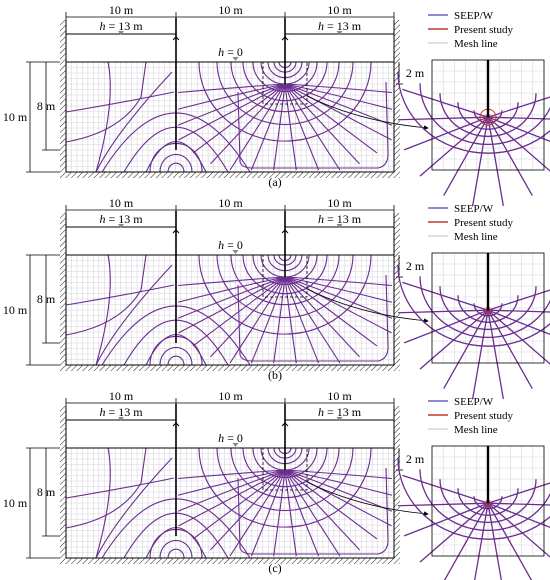 The image size is (550, 580). Describe the element at coordinates (367, 499) in the screenshot. I see `zoom-arrow` at that location.